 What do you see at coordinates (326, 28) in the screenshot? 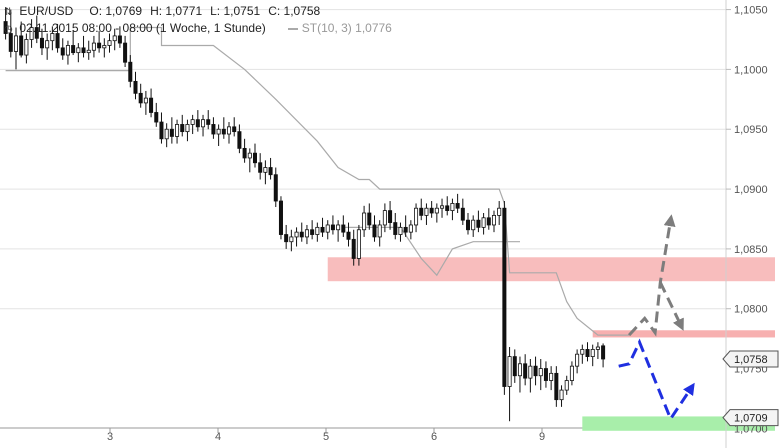
I see `indicator-name: ST(10, 3)` at bounding box center [326, 28].